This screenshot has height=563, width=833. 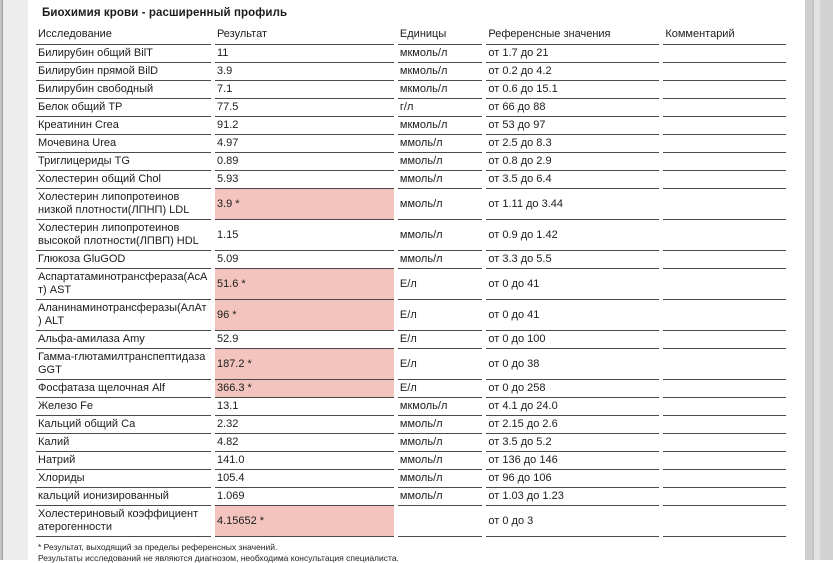 What do you see at coordinates (304, 364) in the screenshot?
I see `result-cell: 187.2 *` at bounding box center [304, 364].